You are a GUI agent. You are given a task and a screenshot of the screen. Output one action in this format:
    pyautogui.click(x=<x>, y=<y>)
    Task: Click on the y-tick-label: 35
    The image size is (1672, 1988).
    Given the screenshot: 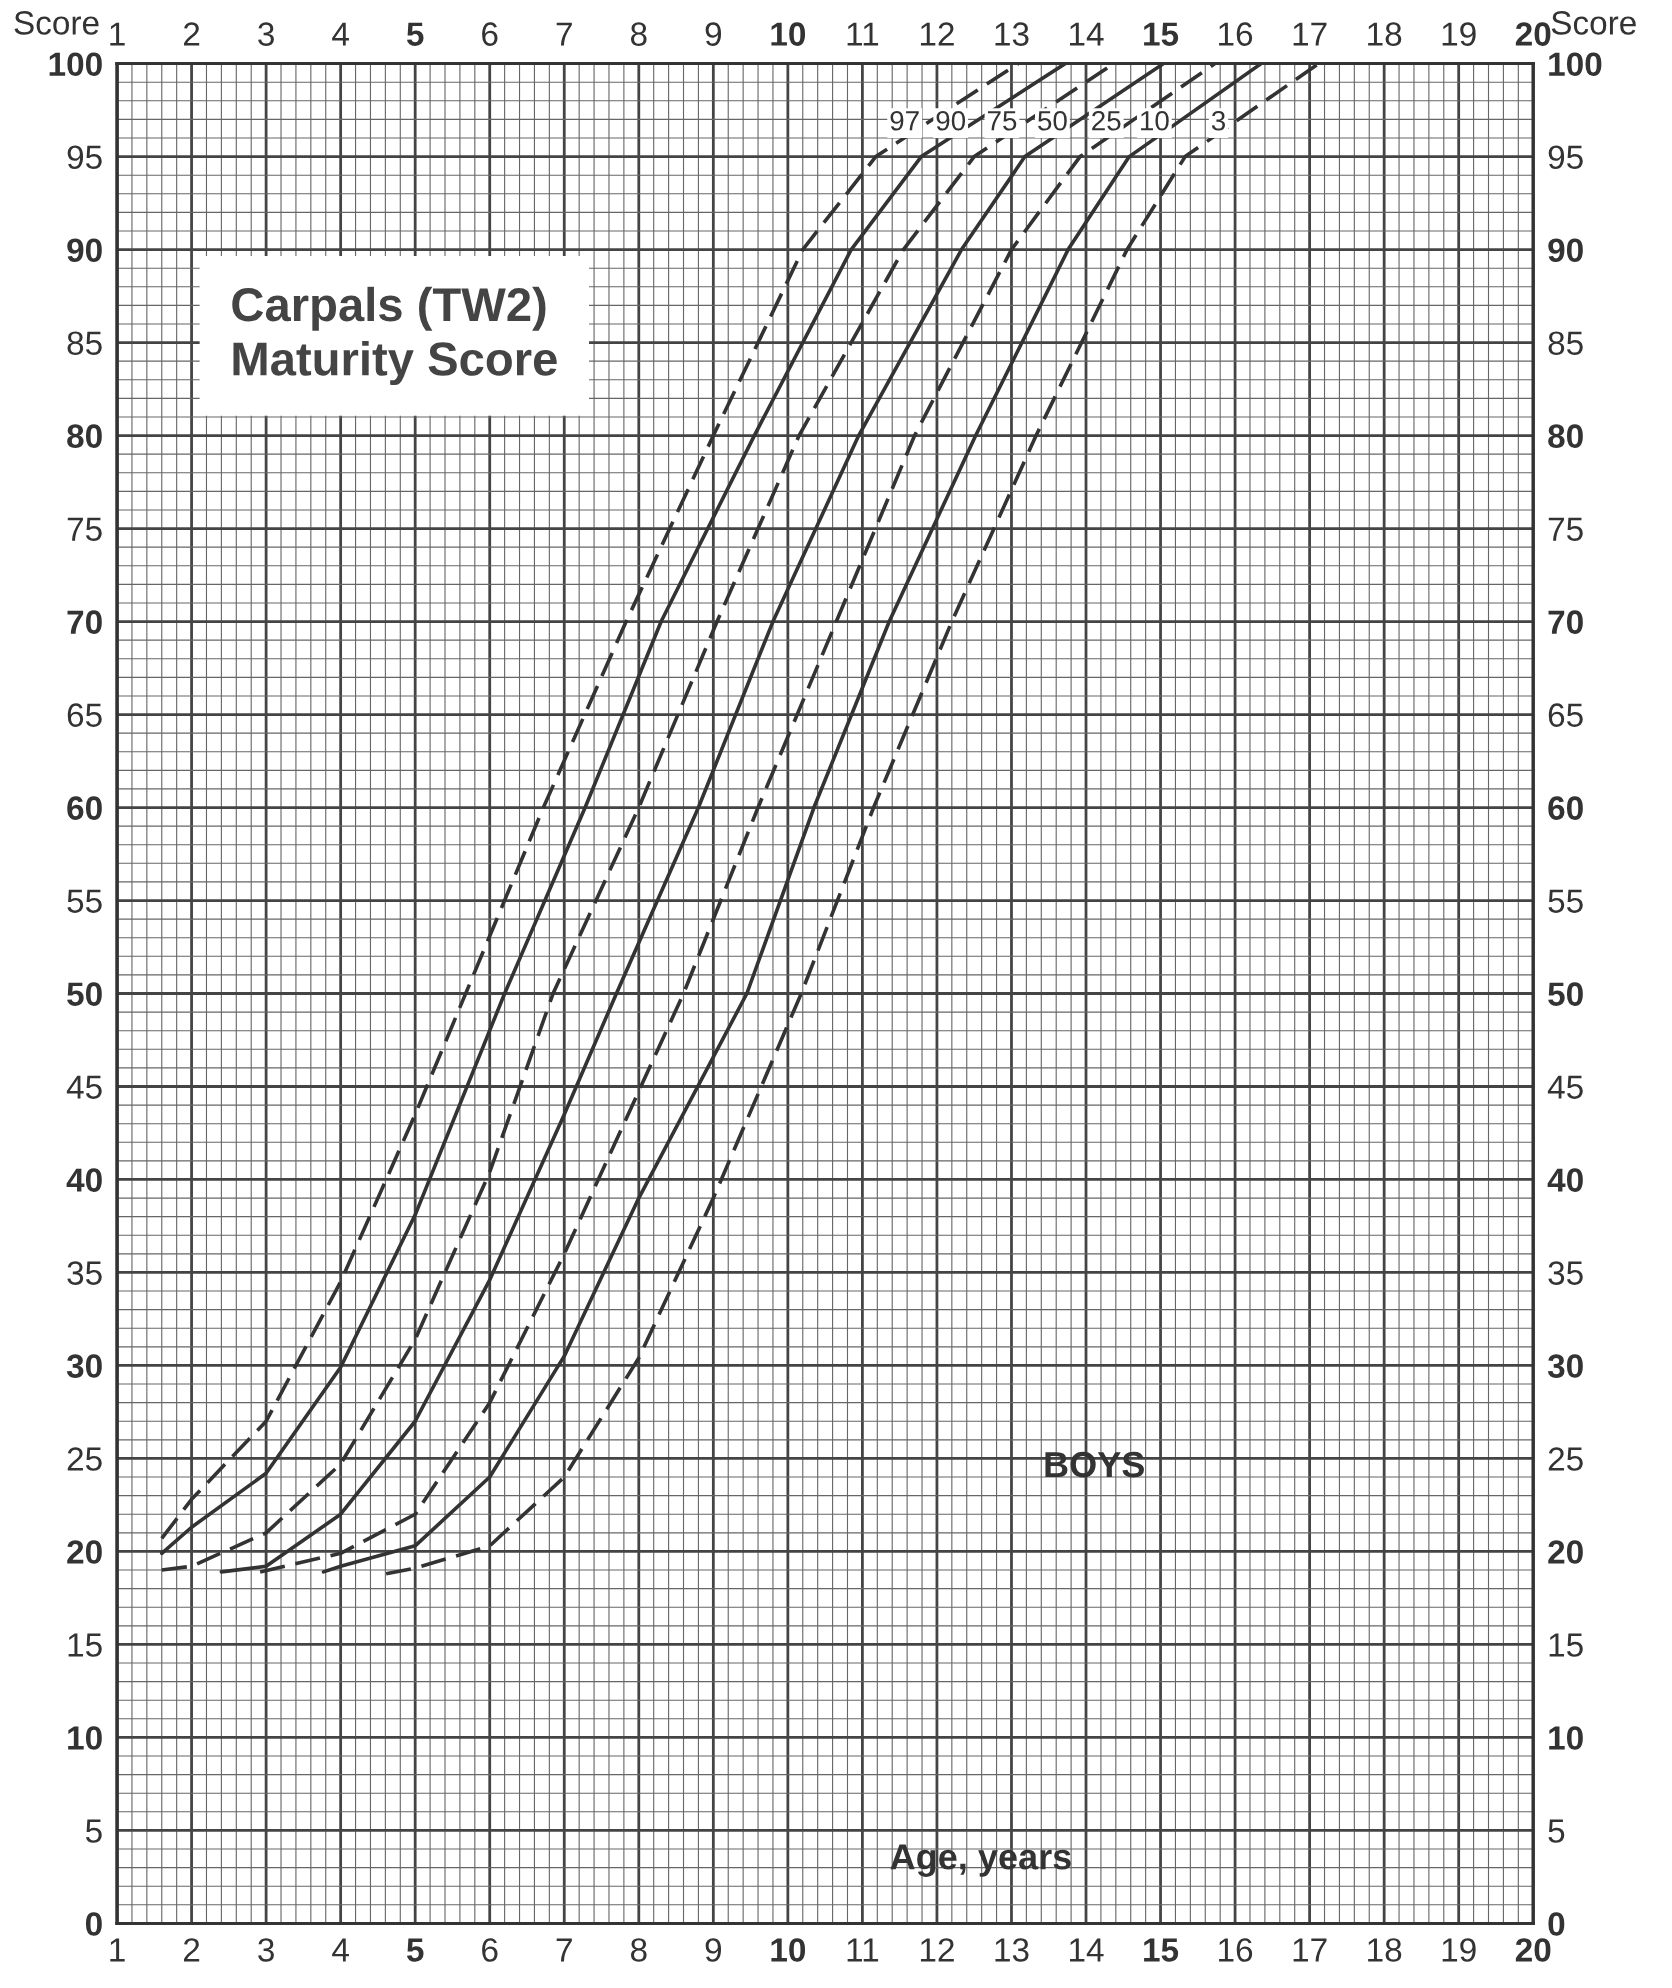 What is the action you would take?
    pyautogui.click(x=84, y=1273)
    